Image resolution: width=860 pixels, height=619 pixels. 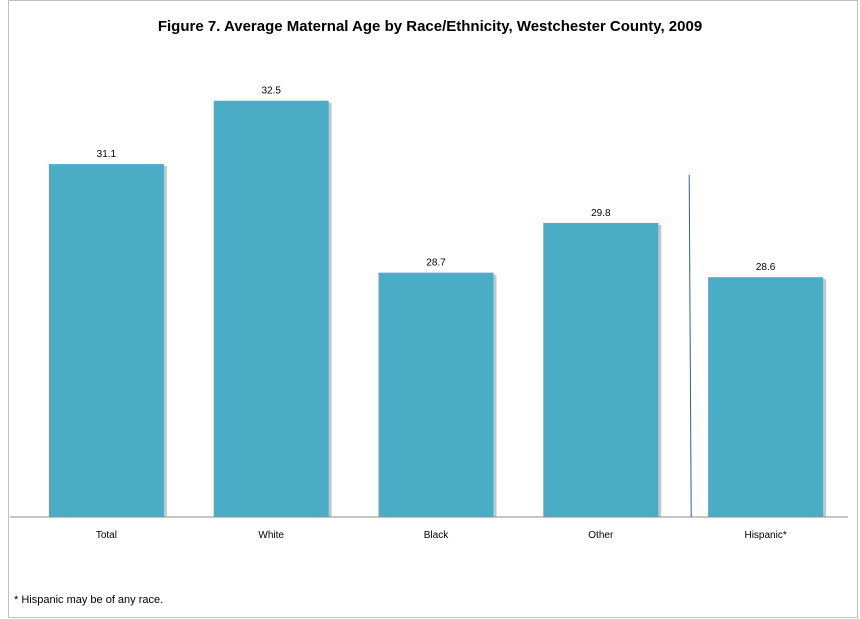 What do you see at coordinates (601, 535) in the screenshot?
I see `category-label: Other` at bounding box center [601, 535].